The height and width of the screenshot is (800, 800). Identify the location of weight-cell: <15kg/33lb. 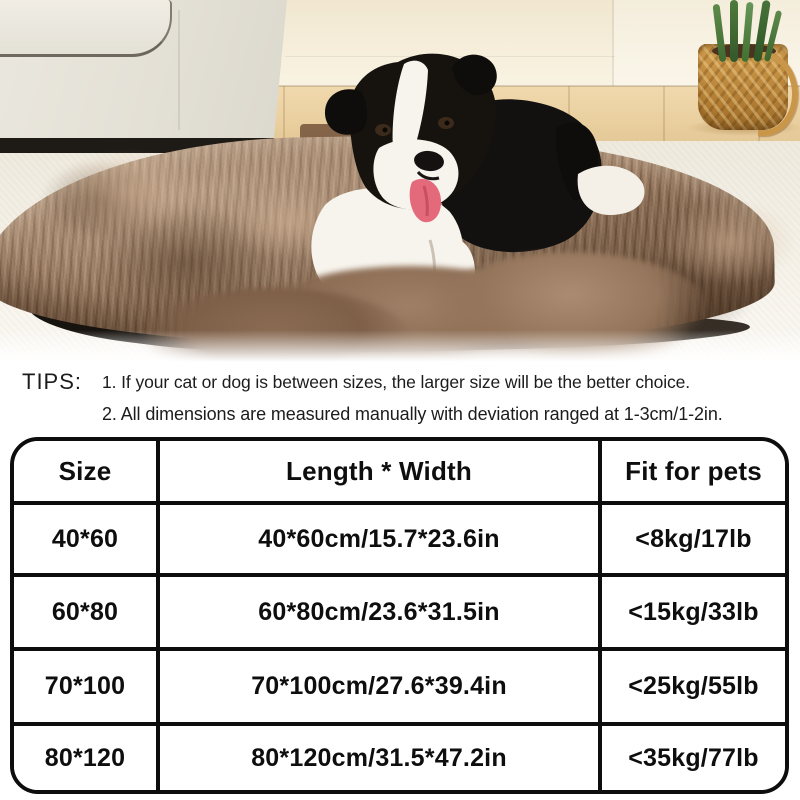
(693, 614).